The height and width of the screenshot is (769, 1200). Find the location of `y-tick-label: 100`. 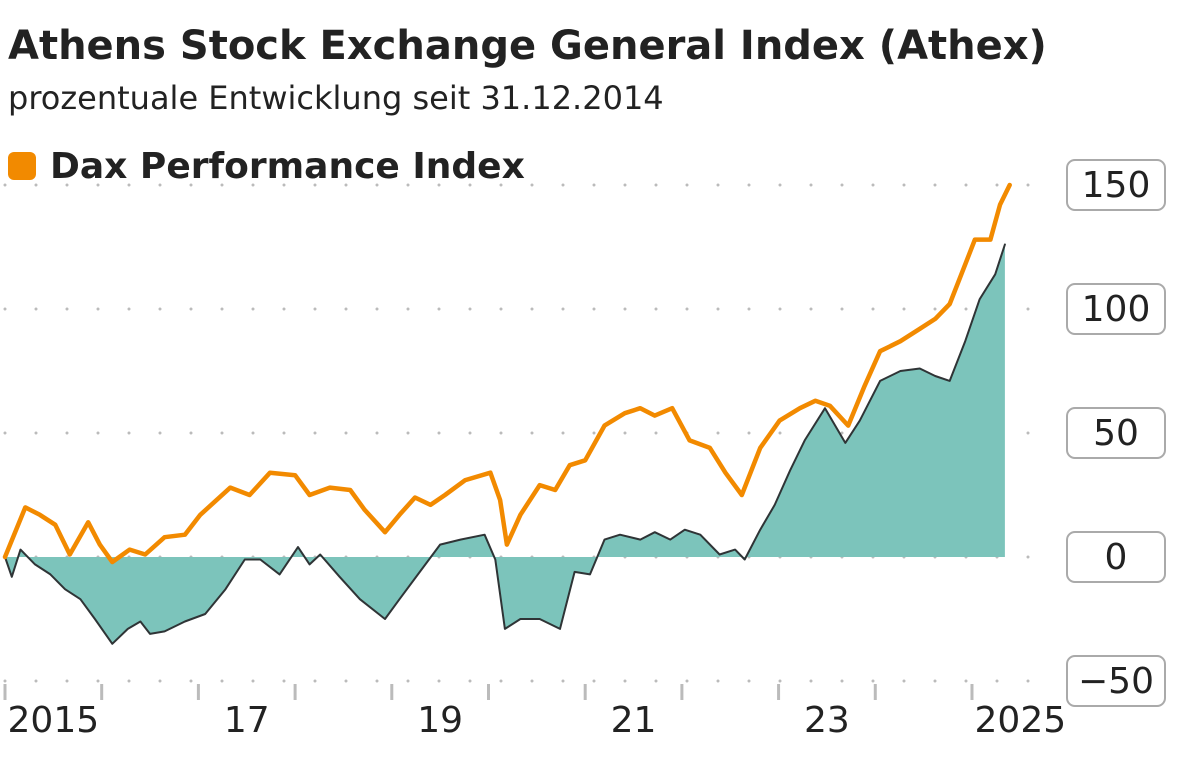

y-tick-label: 100 is located at coordinates (1116, 309).